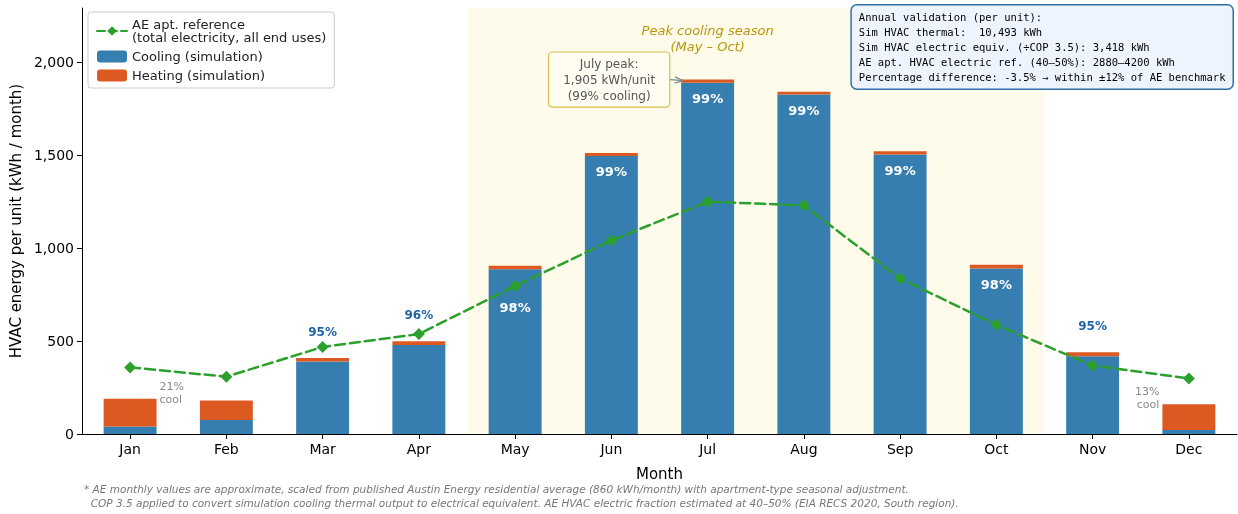 The width and height of the screenshot is (1238, 514). Describe the element at coordinates (53, 154) in the screenshot. I see `y-tick-label: 1,500` at that location.